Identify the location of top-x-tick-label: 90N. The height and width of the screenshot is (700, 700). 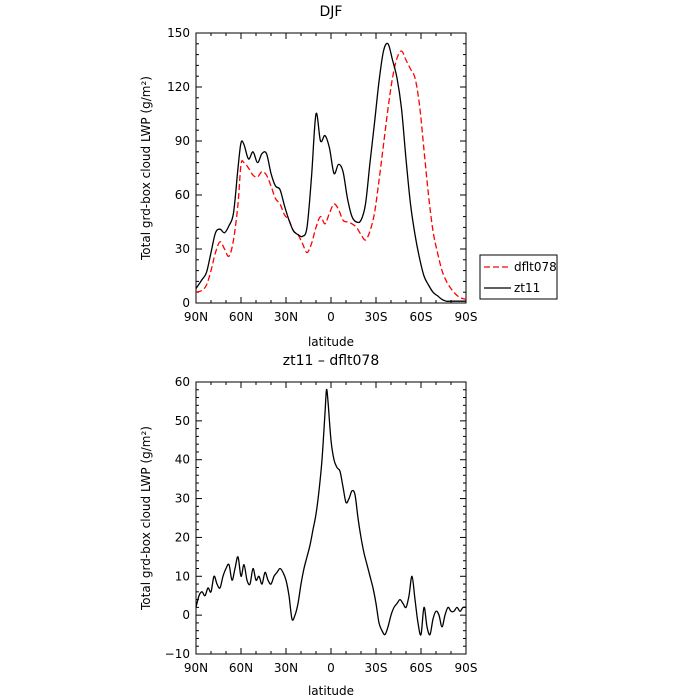
(196, 317).